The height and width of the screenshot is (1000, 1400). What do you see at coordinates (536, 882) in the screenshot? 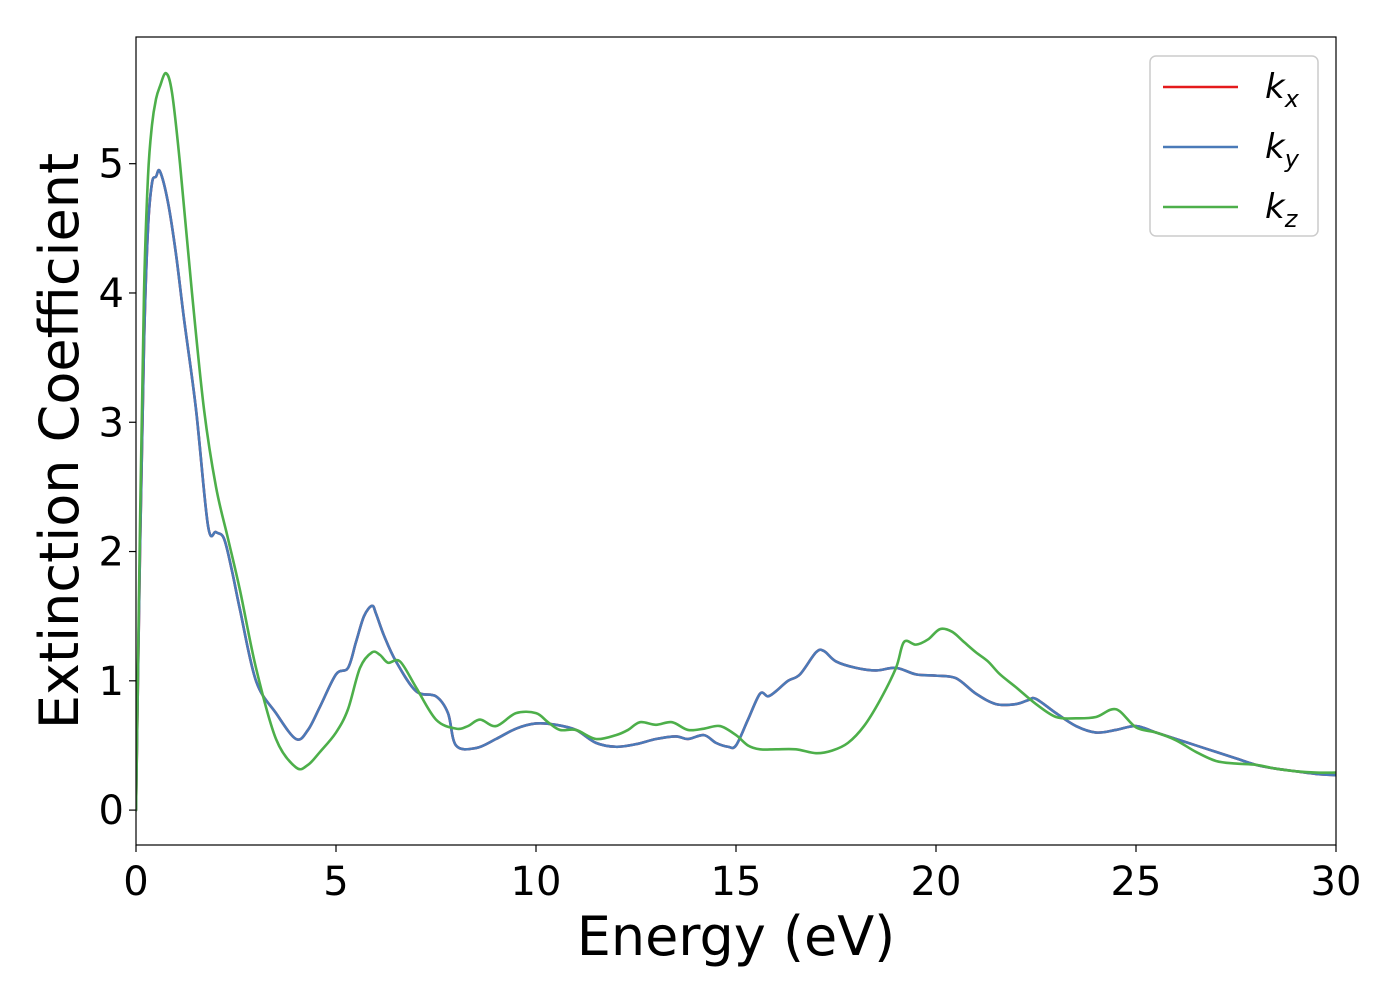
I see `x-tick-label: 10` at bounding box center [536, 882].